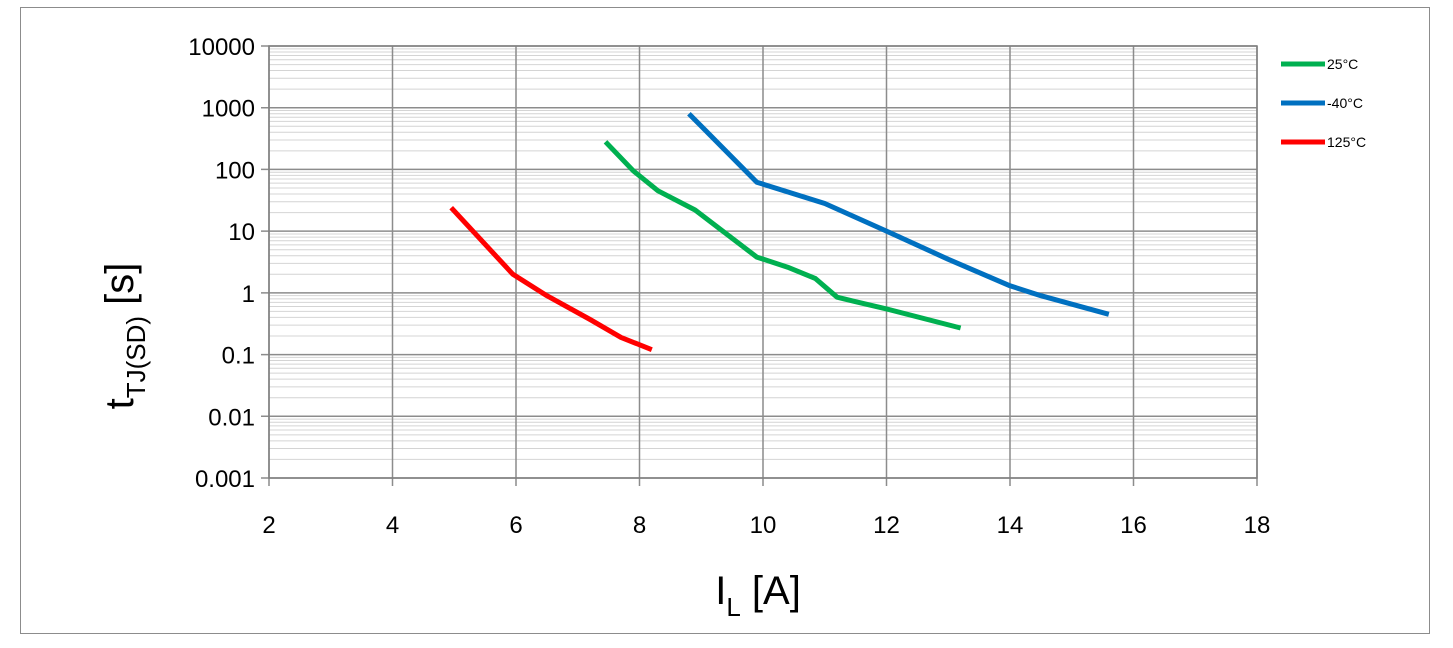 This screenshot has width=1453, height=648. What do you see at coordinates (886, 525) in the screenshot?
I see `x-tick-label: 12` at bounding box center [886, 525].